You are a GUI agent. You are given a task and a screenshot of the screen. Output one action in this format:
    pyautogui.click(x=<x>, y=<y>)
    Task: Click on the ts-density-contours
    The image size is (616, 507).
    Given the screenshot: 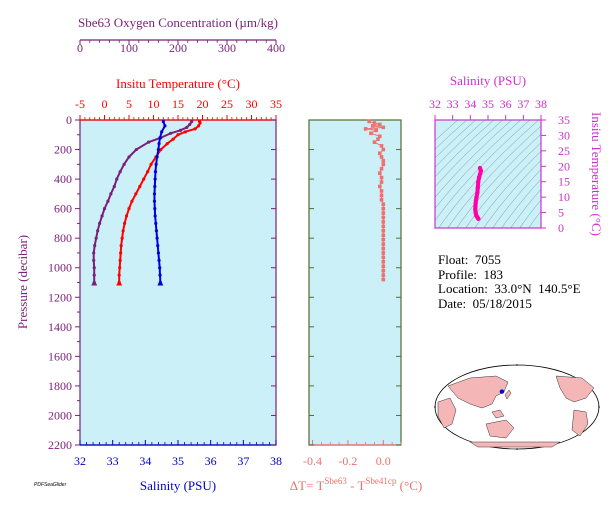 What is the action you would take?
    pyautogui.click(x=488, y=174)
    